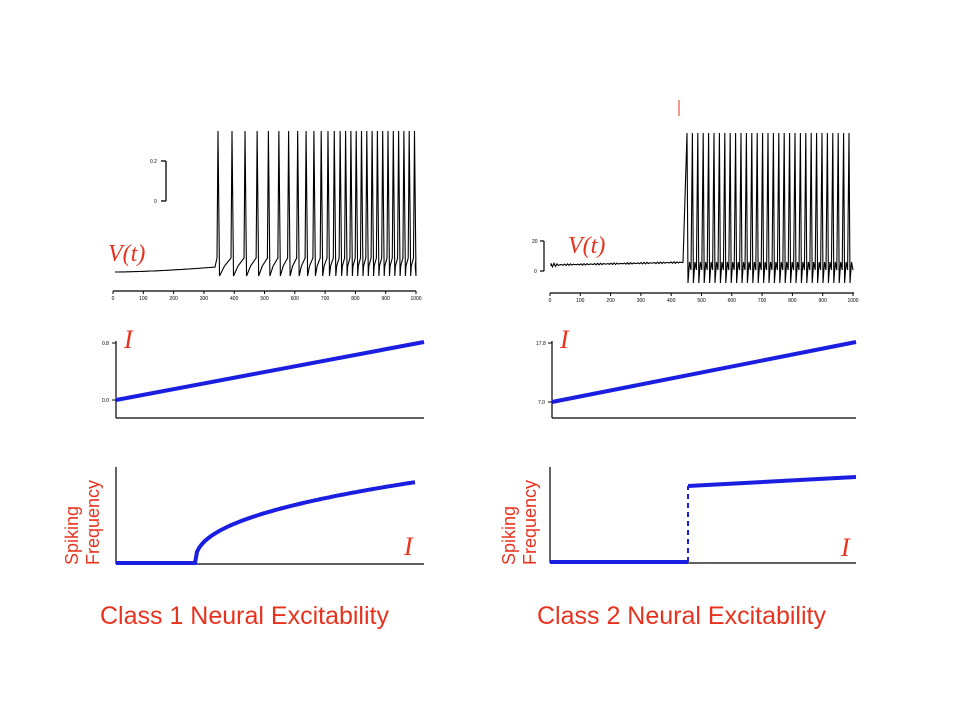 Image resolution: width=960 pixels, height=720 pixels. Describe the element at coordinates (105, 401) in the screenshot. I see `class1-current-y-bottom: 0.0` at that location.